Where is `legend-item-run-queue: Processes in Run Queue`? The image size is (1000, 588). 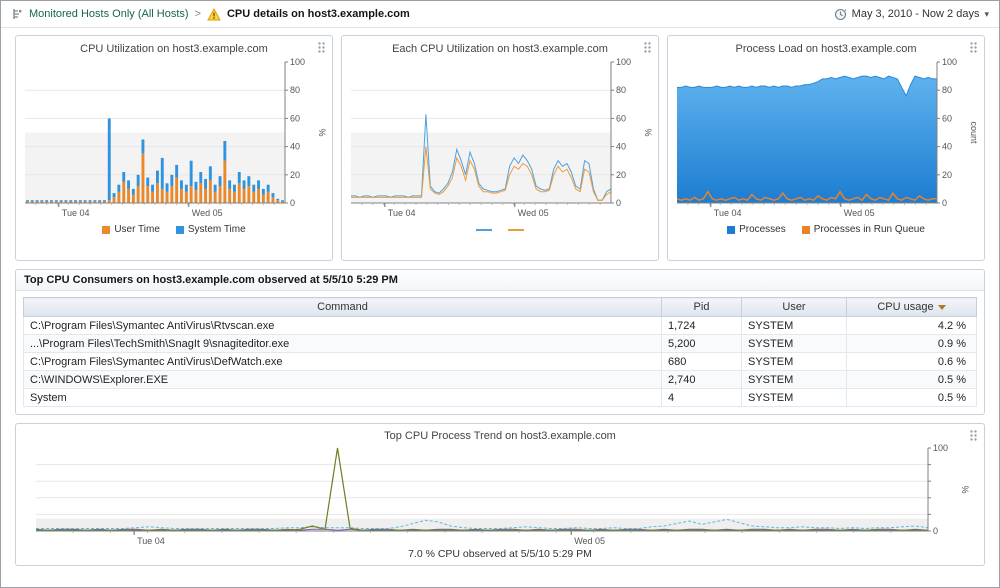 legend-item-run-queue: Processes in Run Queue is located at coordinates (863, 229).